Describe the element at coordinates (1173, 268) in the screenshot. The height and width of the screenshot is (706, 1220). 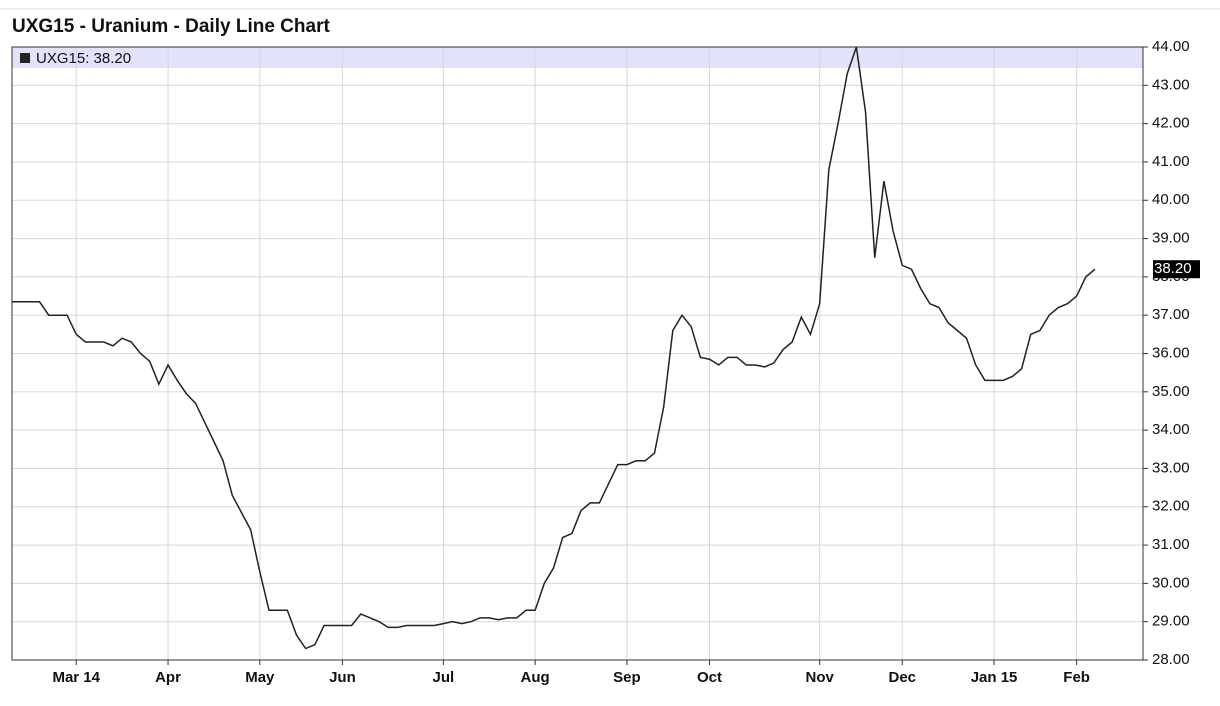
I see `current-value-label: 38.20` at that location.